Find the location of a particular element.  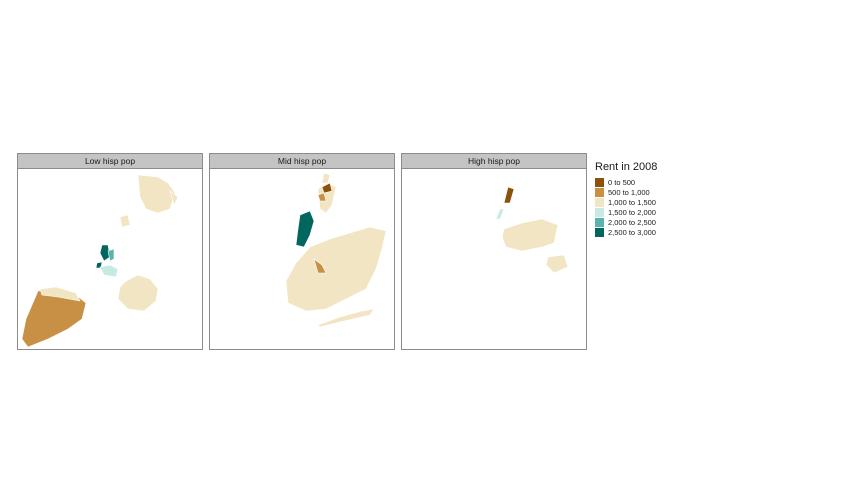

legend-item: 2,500 to 3,000 is located at coordinates (626, 232).